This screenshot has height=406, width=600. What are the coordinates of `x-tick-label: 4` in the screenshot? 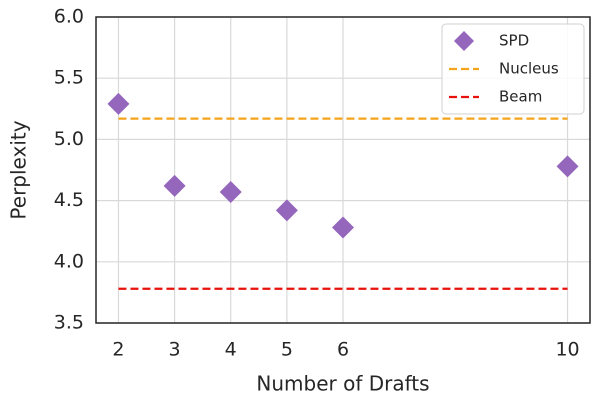 It's located at (231, 350).